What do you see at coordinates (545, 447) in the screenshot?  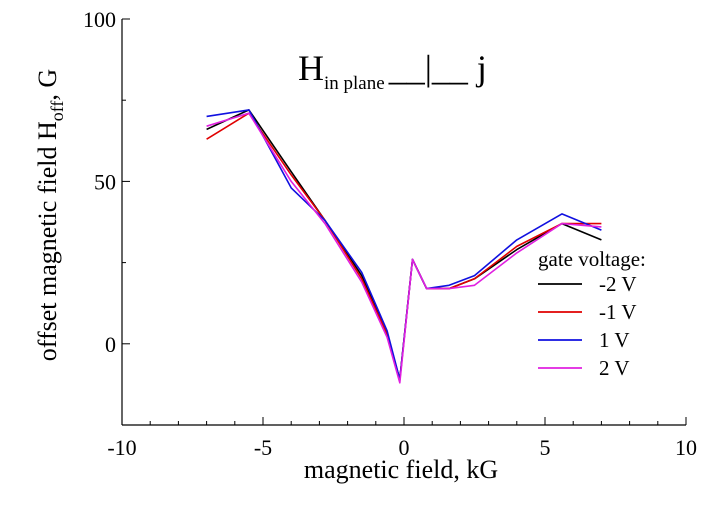 I see `x-tick-label: 5` at bounding box center [545, 447].